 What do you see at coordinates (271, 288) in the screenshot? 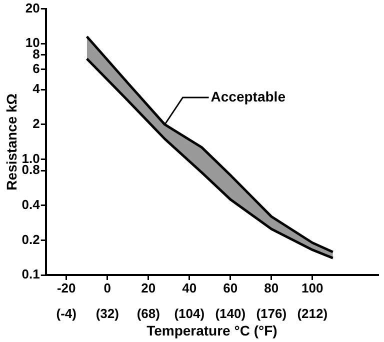
I see `x-tick-label: 80` at bounding box center [271, 288].